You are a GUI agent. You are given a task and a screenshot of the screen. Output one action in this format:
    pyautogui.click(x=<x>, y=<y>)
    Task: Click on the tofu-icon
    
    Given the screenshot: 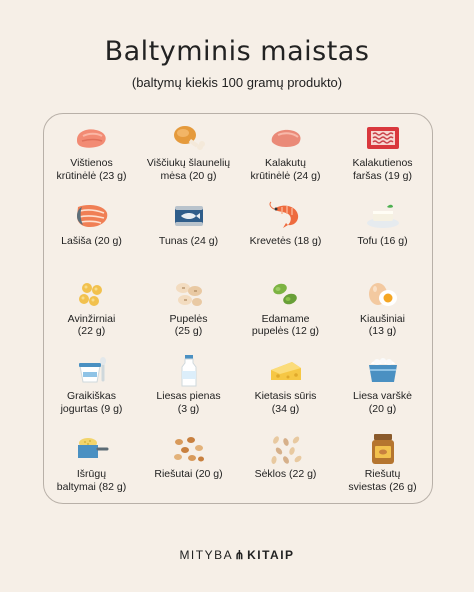 What is the action you would take?
    pyautogui.click(x=383, y=216)
    